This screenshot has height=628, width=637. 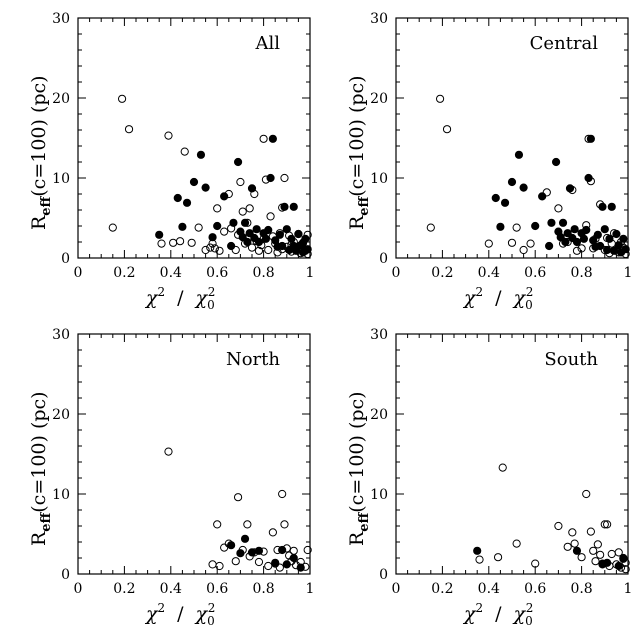 I want to click on y-axis-label: Reff(c=100) (pc), so click(x=359, y=152).